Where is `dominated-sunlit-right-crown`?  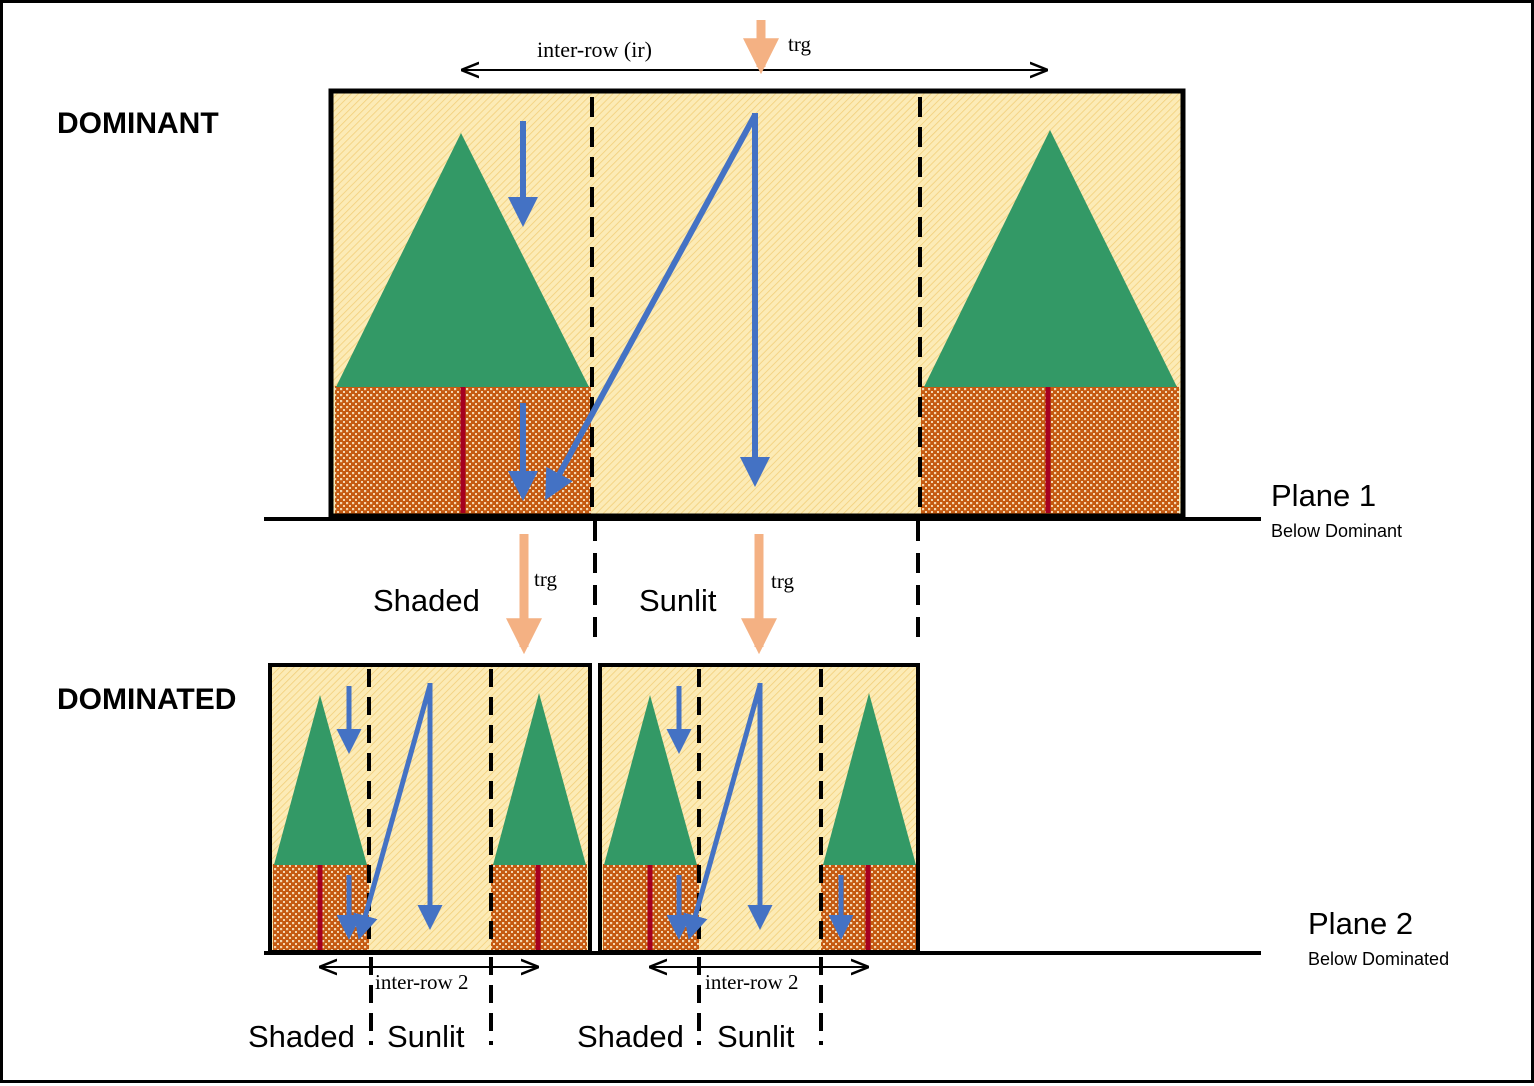 dominated-sunlit-right-crown is located at coordinates (869, 779).